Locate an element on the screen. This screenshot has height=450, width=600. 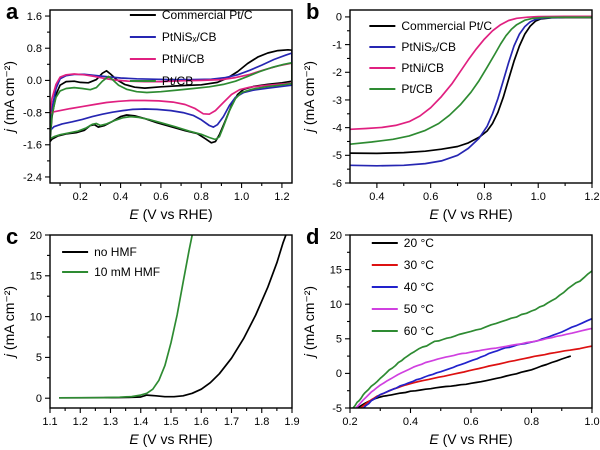
series-line-60-c is located at coordinates (472, 339).